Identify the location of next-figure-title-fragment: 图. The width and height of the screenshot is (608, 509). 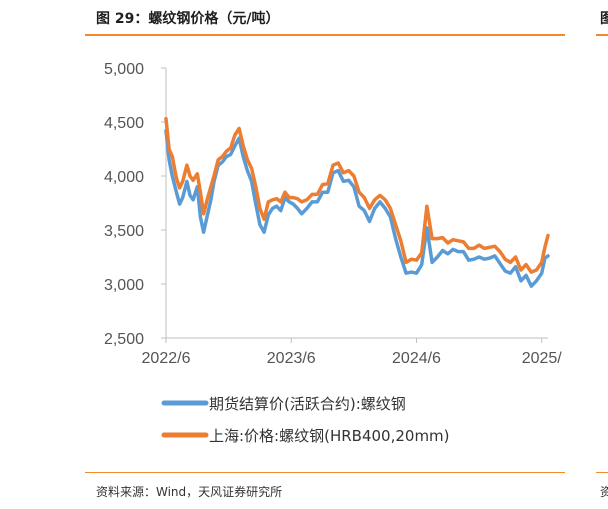
(604, 19).